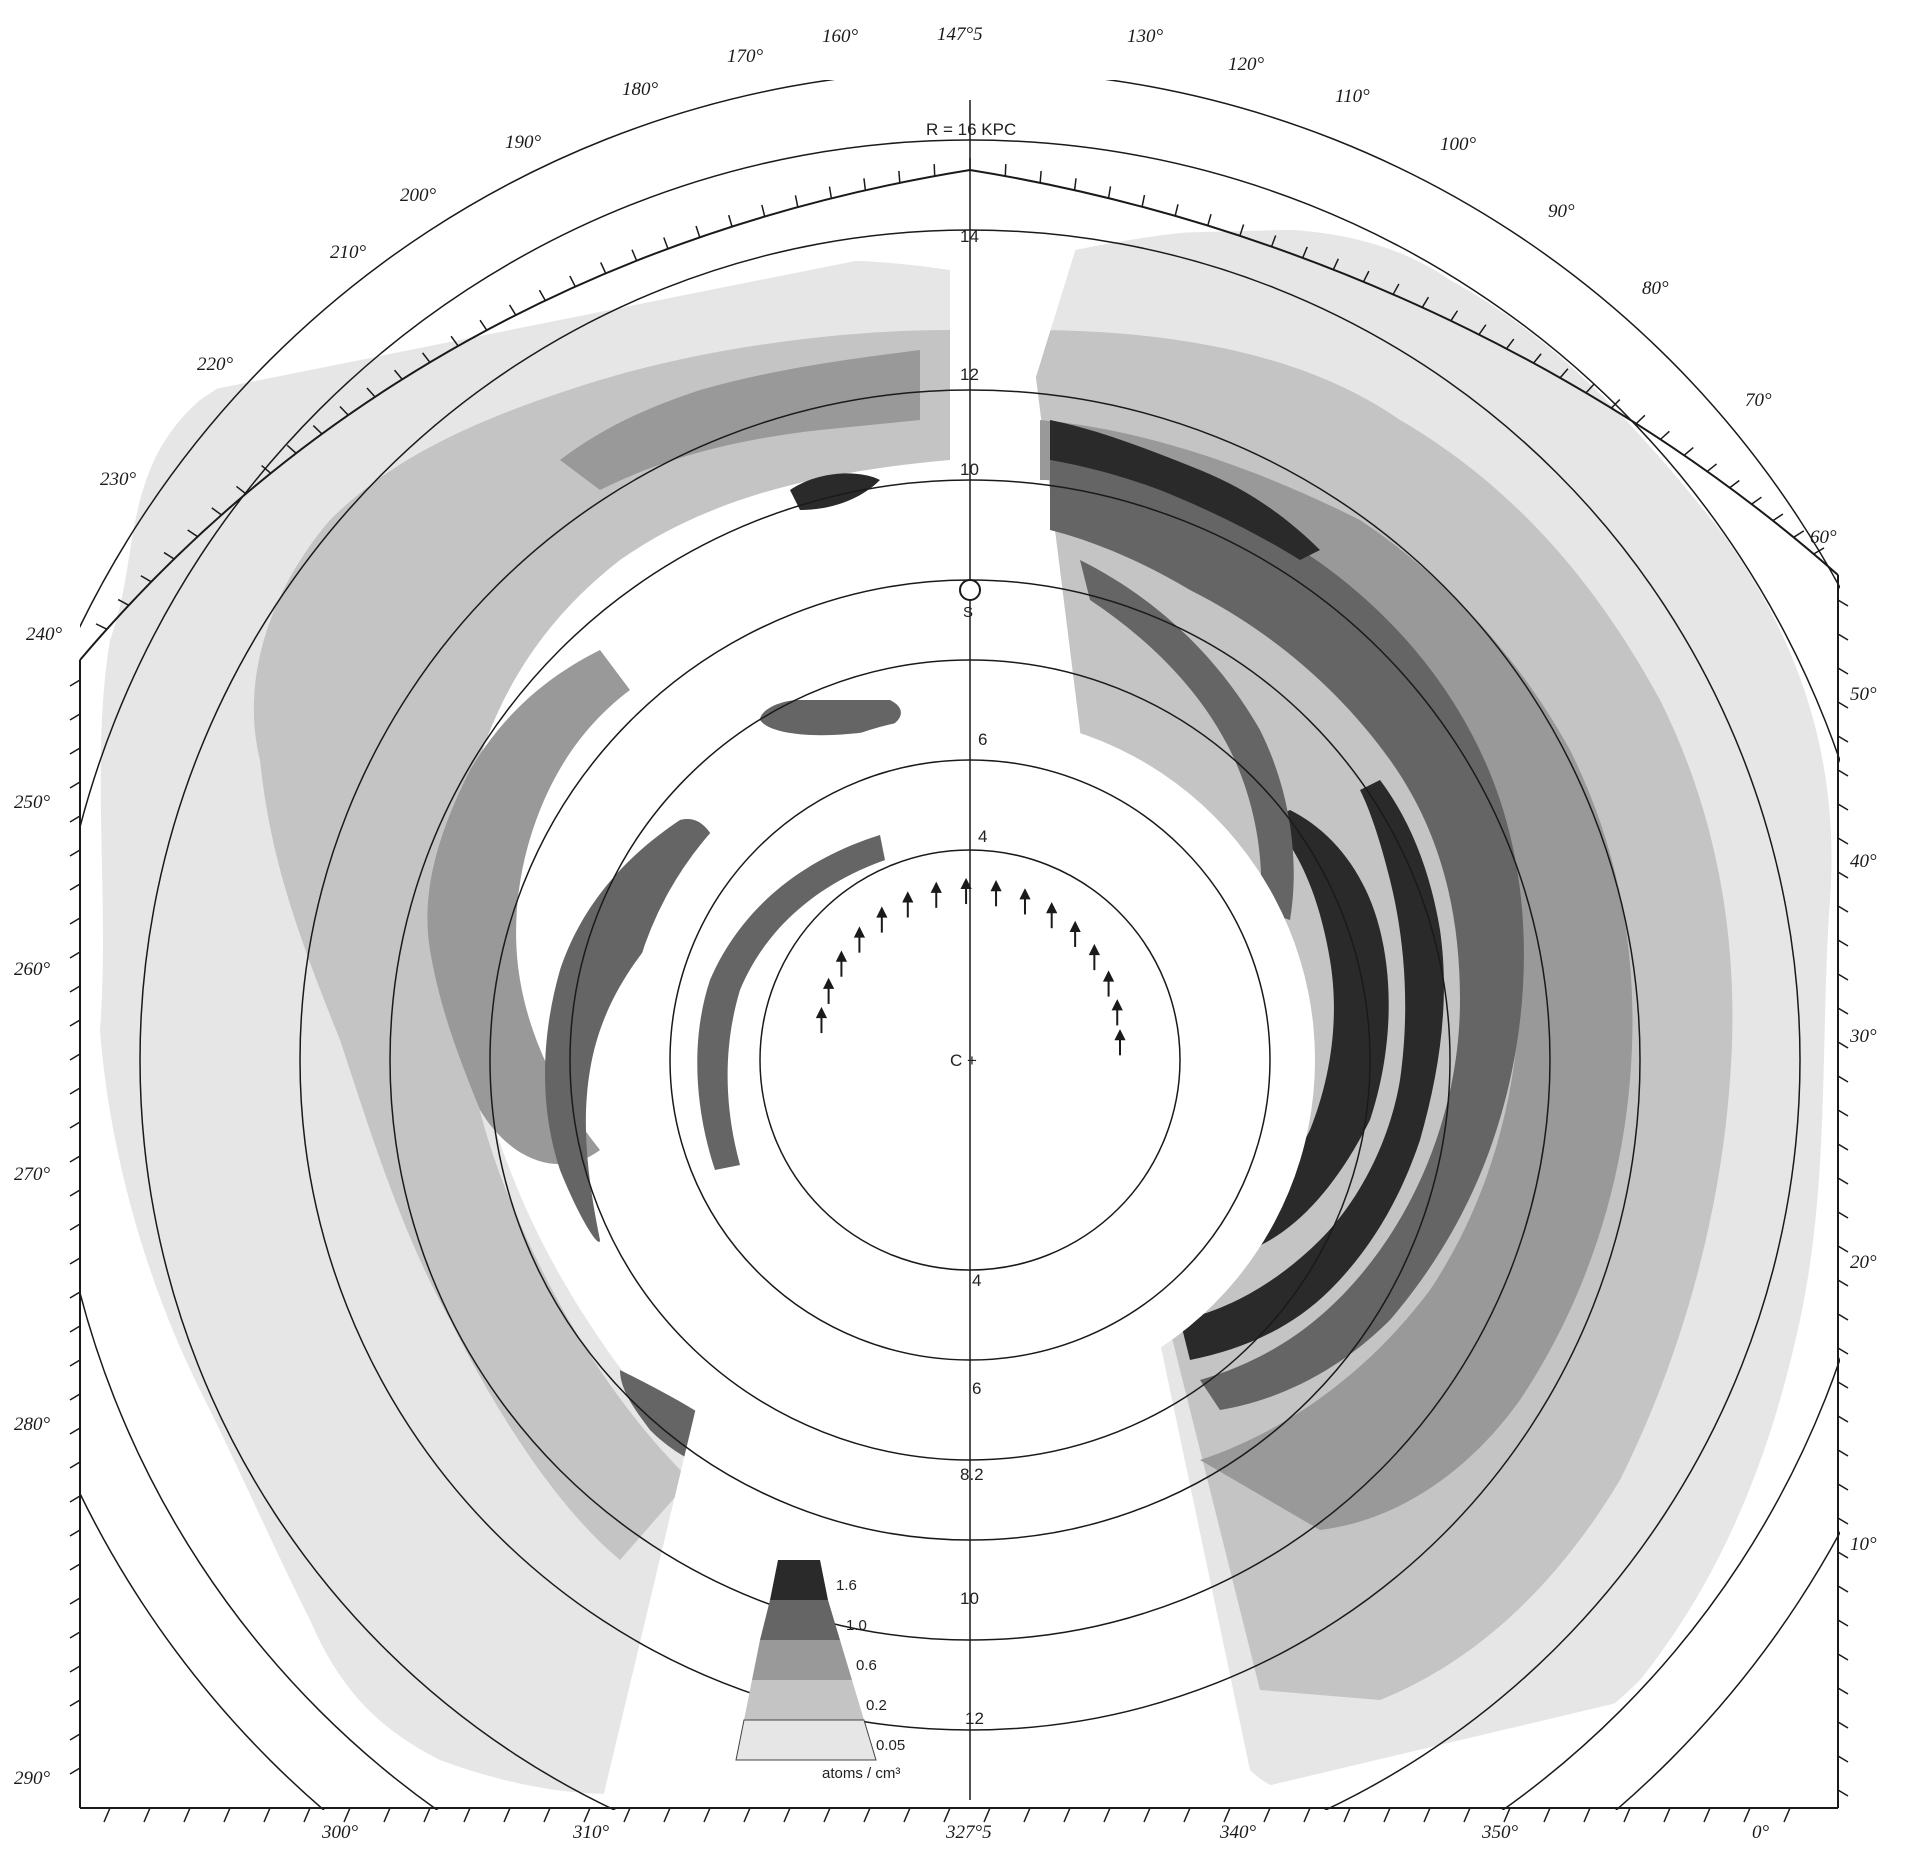 This screenshot has height=1851, width=1918. I want to click on longitude-label: 270°, so click(32, 1174).